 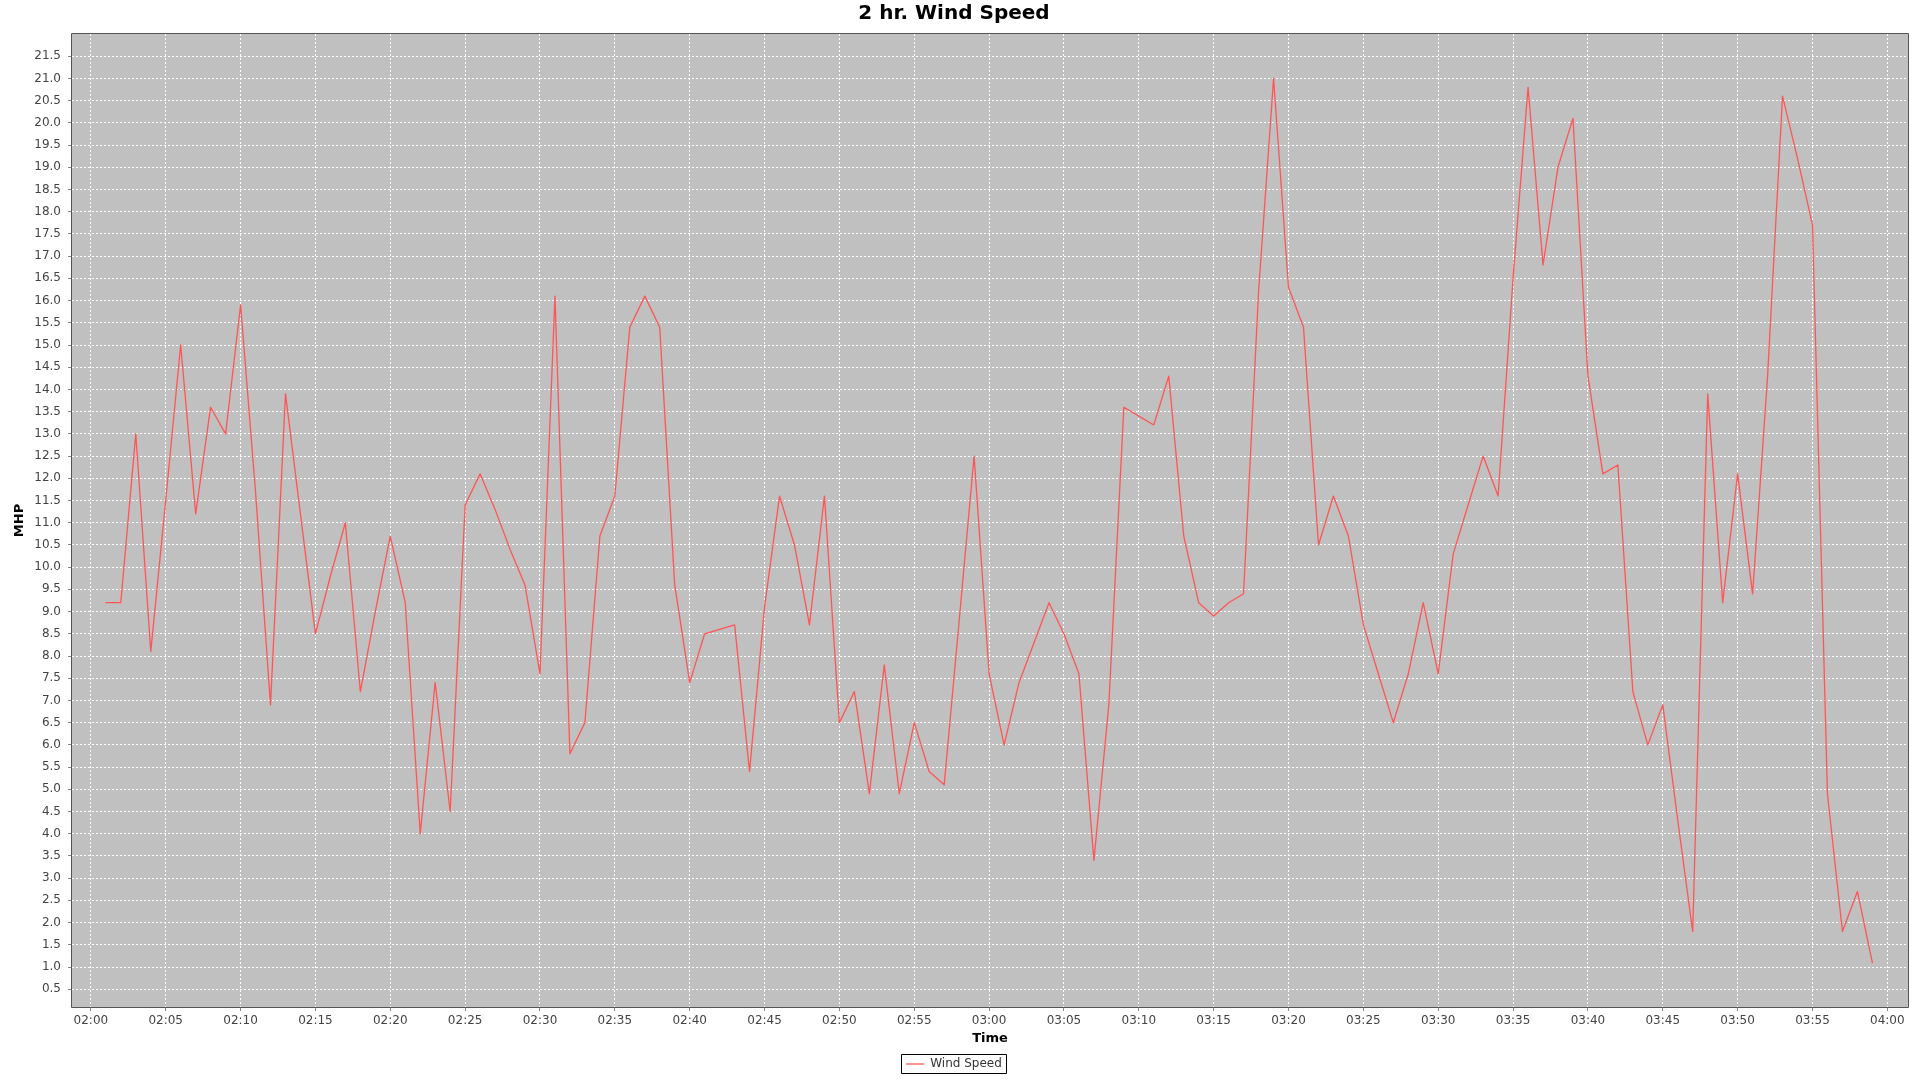 I want to click on y-tick-label: 18.0, so click(x=47, y=210).